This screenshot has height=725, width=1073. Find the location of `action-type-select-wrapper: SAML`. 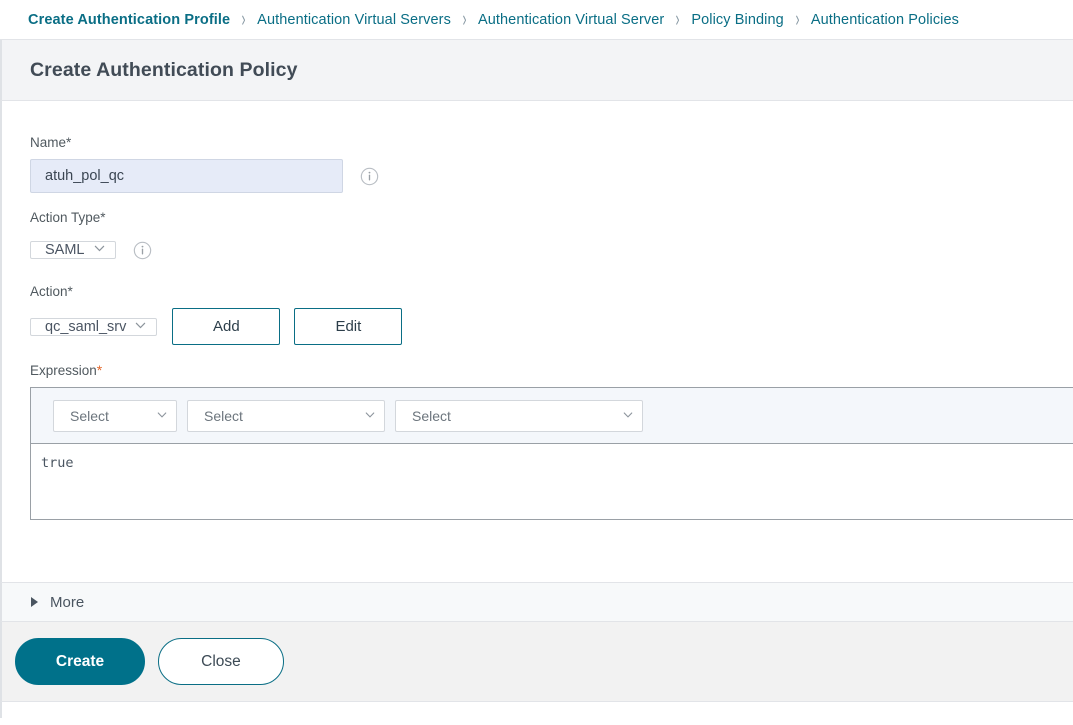

action-type-select-wrapper: SAML is located at coordinates (73, 250).